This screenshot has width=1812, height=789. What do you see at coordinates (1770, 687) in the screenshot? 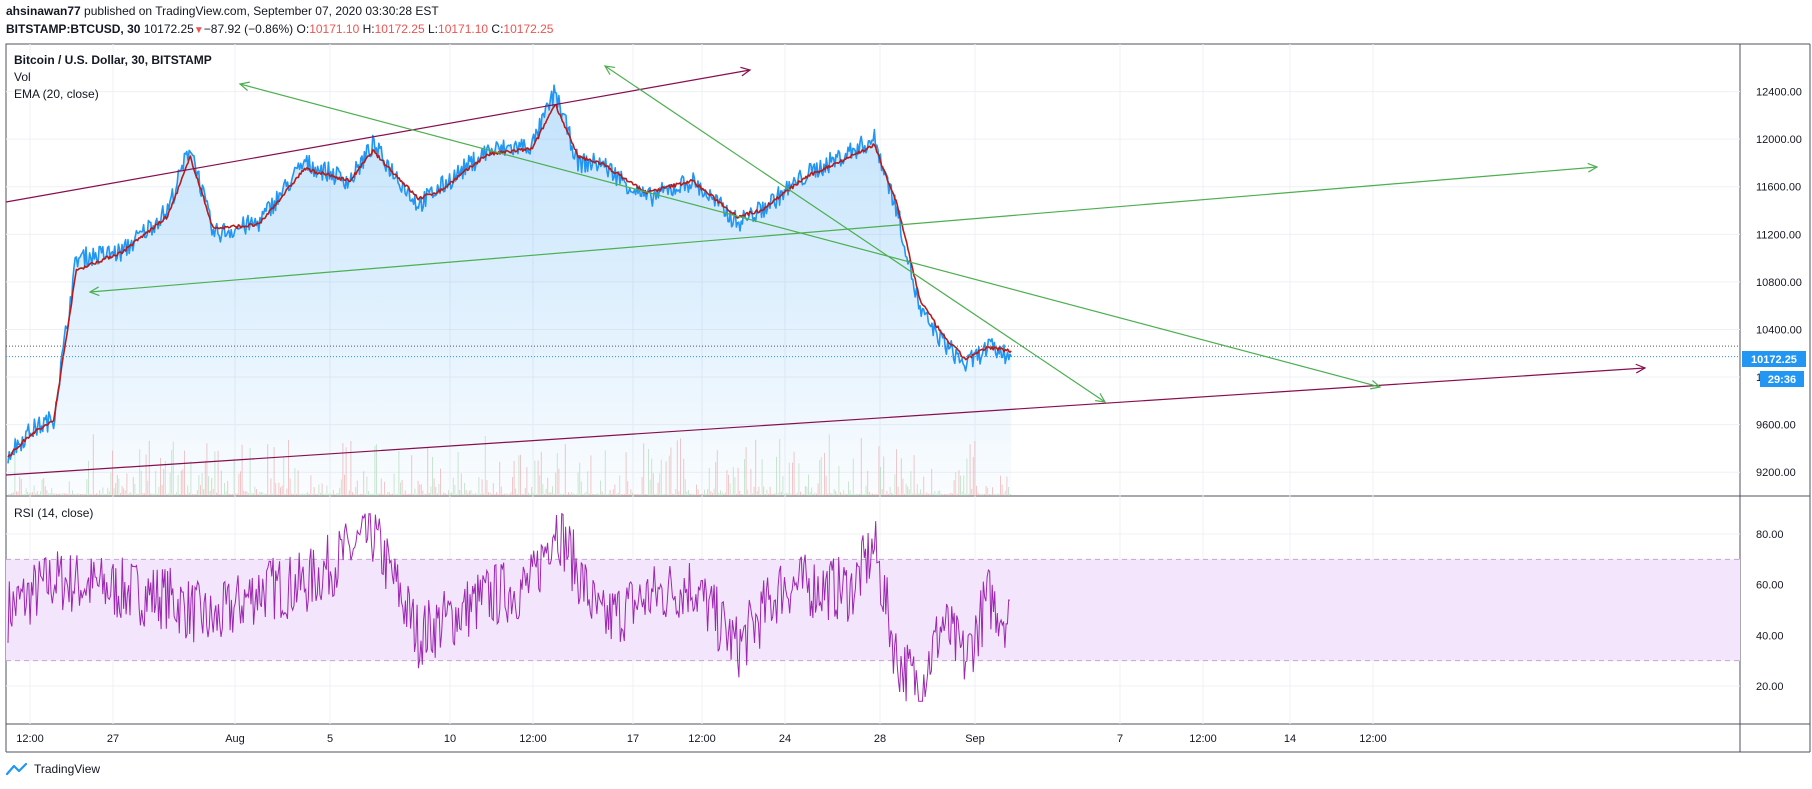
I see `rsi-tick-label: 20.00` at bounding box center [1770, 687].